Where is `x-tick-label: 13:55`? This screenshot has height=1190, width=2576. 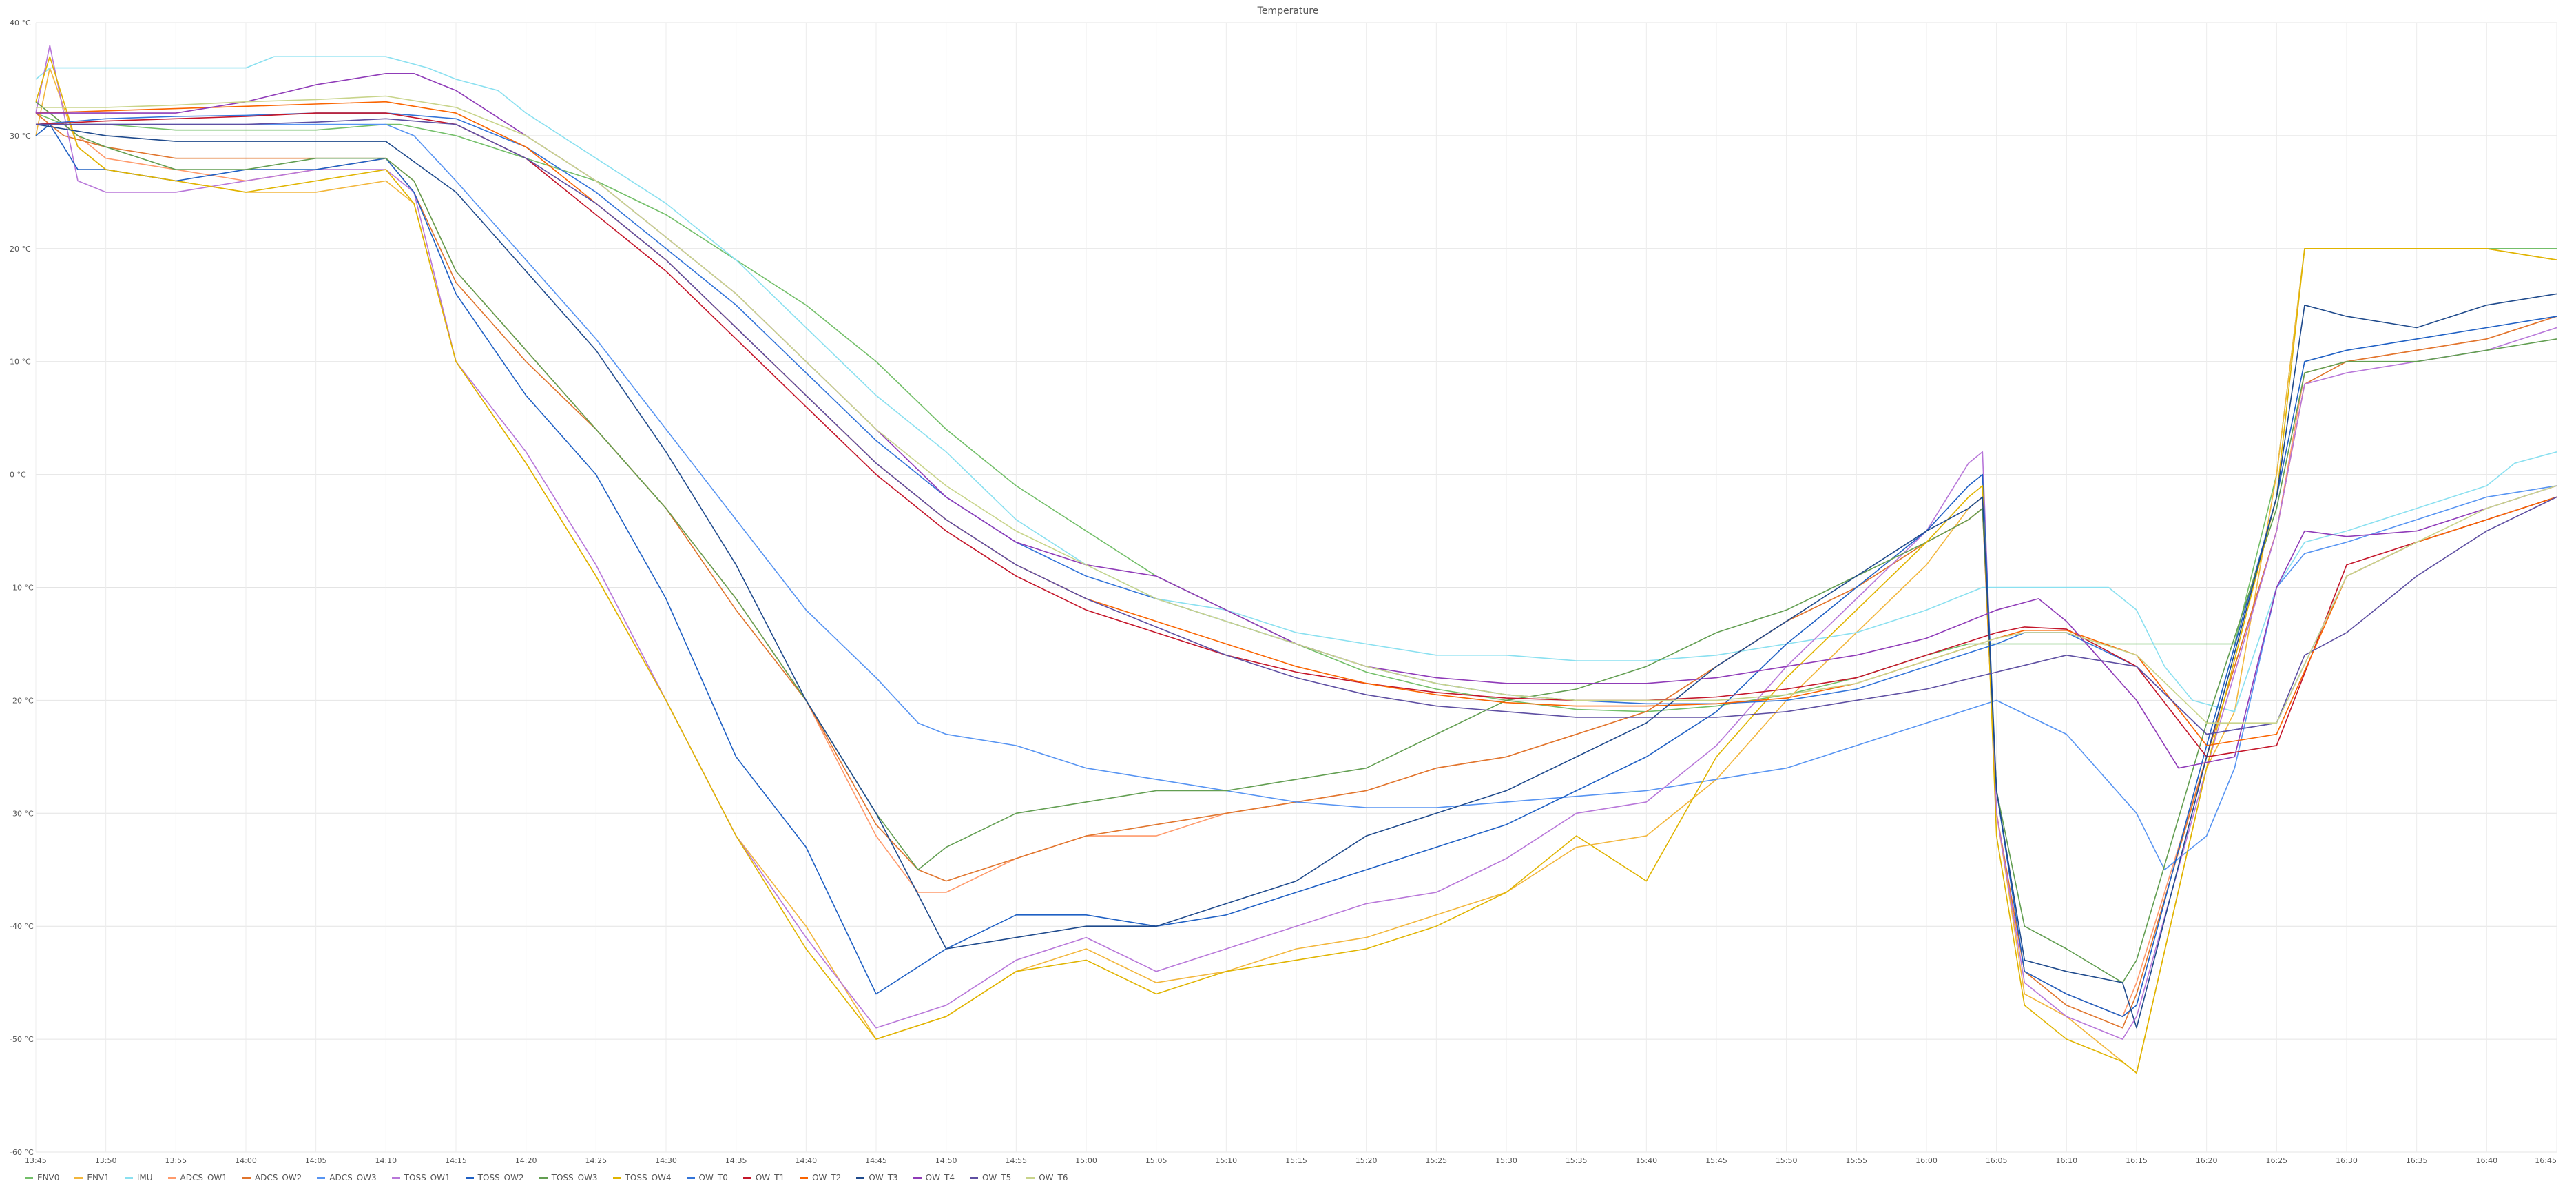 x-tick-label: 13:55 is located at coordinates (176, 1160).